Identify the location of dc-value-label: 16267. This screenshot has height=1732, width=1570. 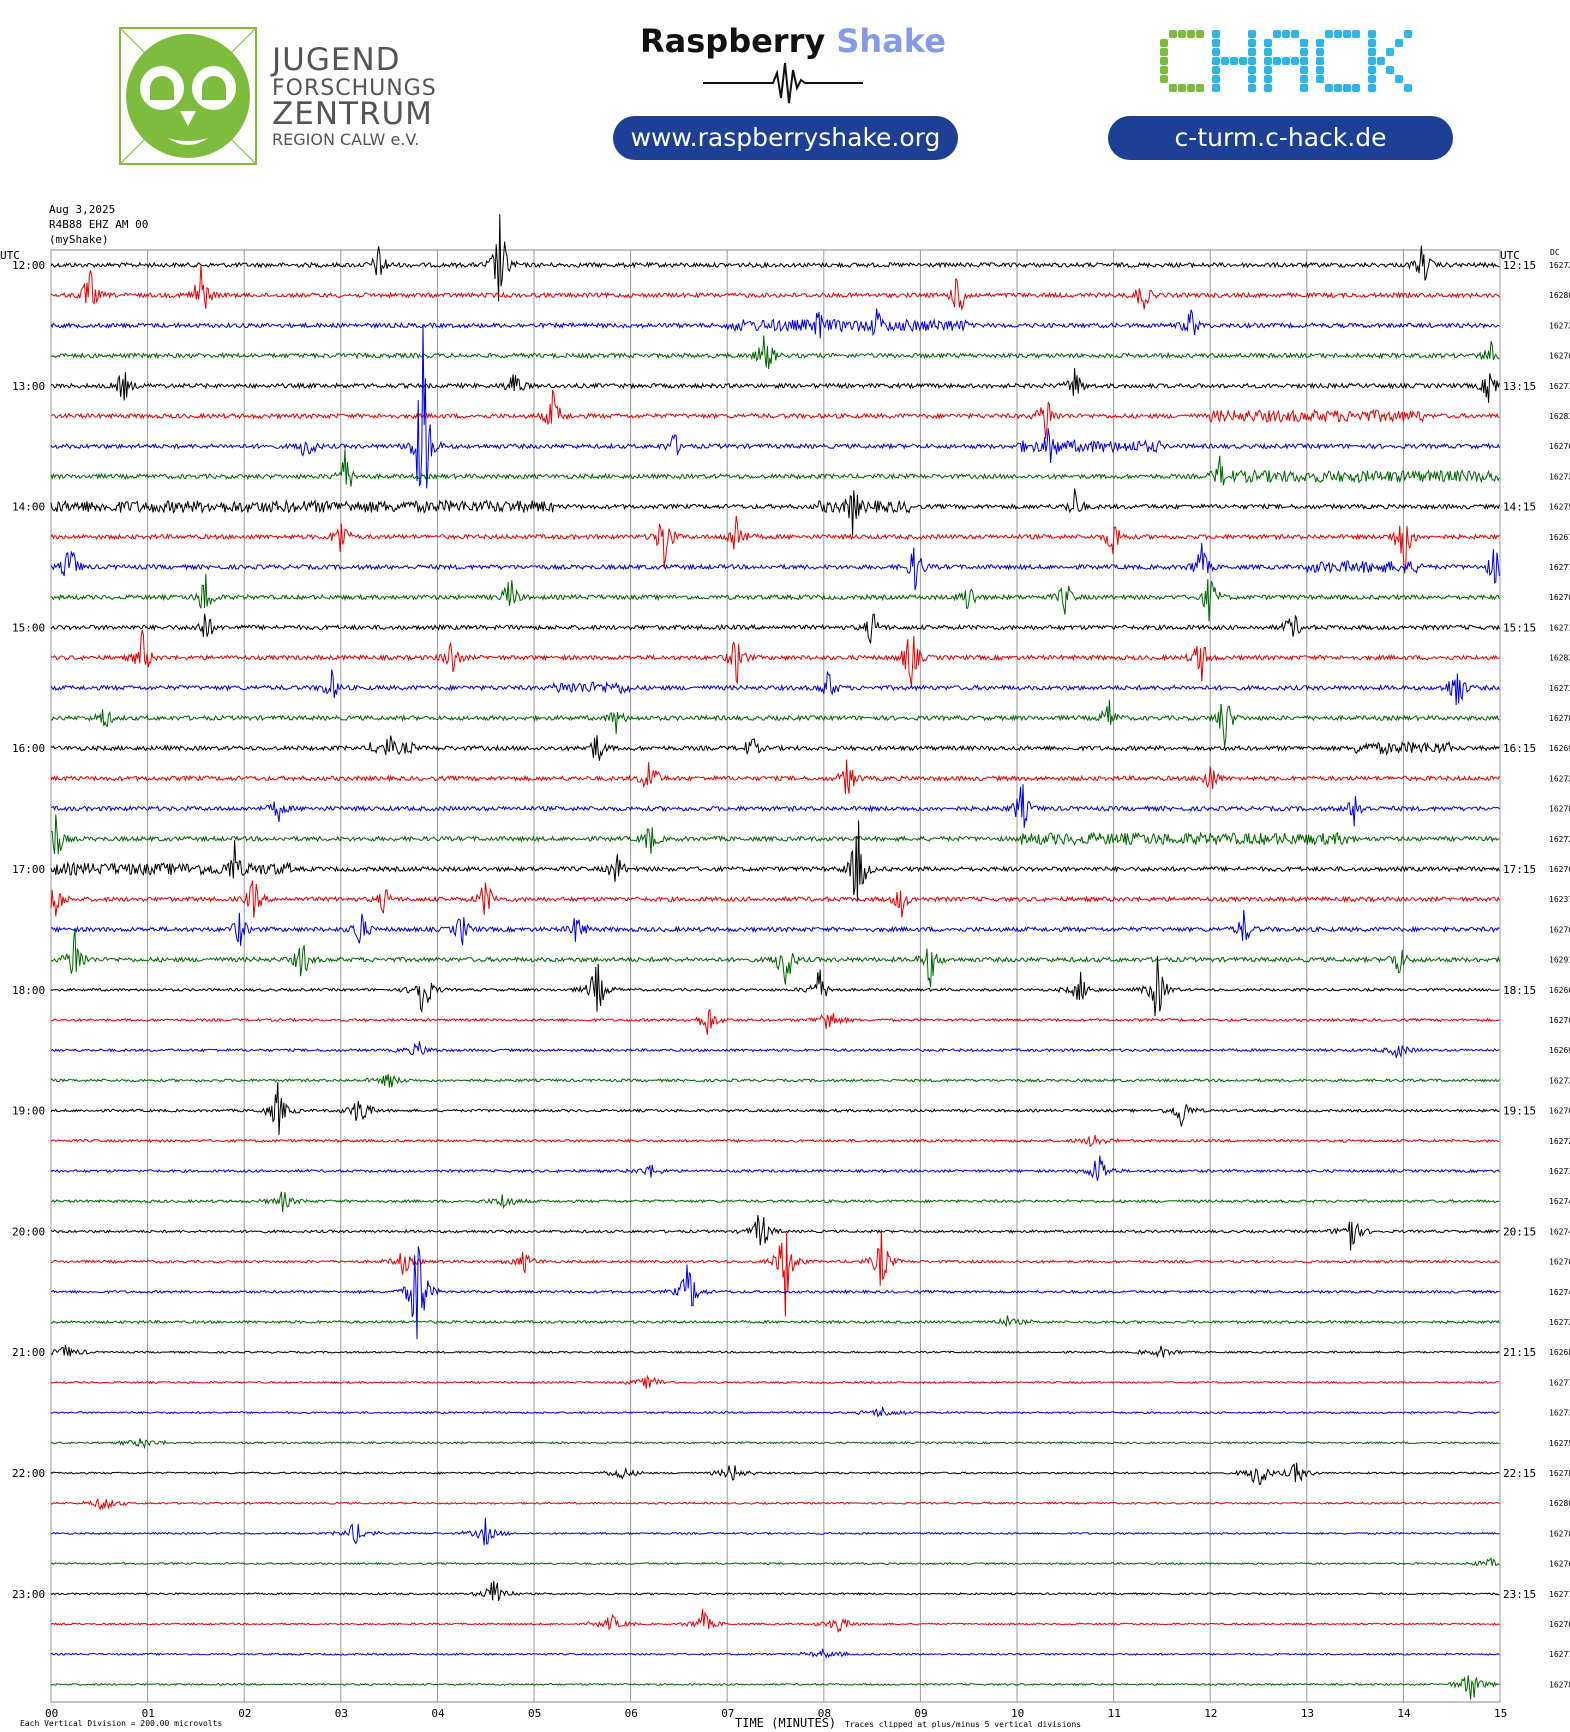
(1559, 537).